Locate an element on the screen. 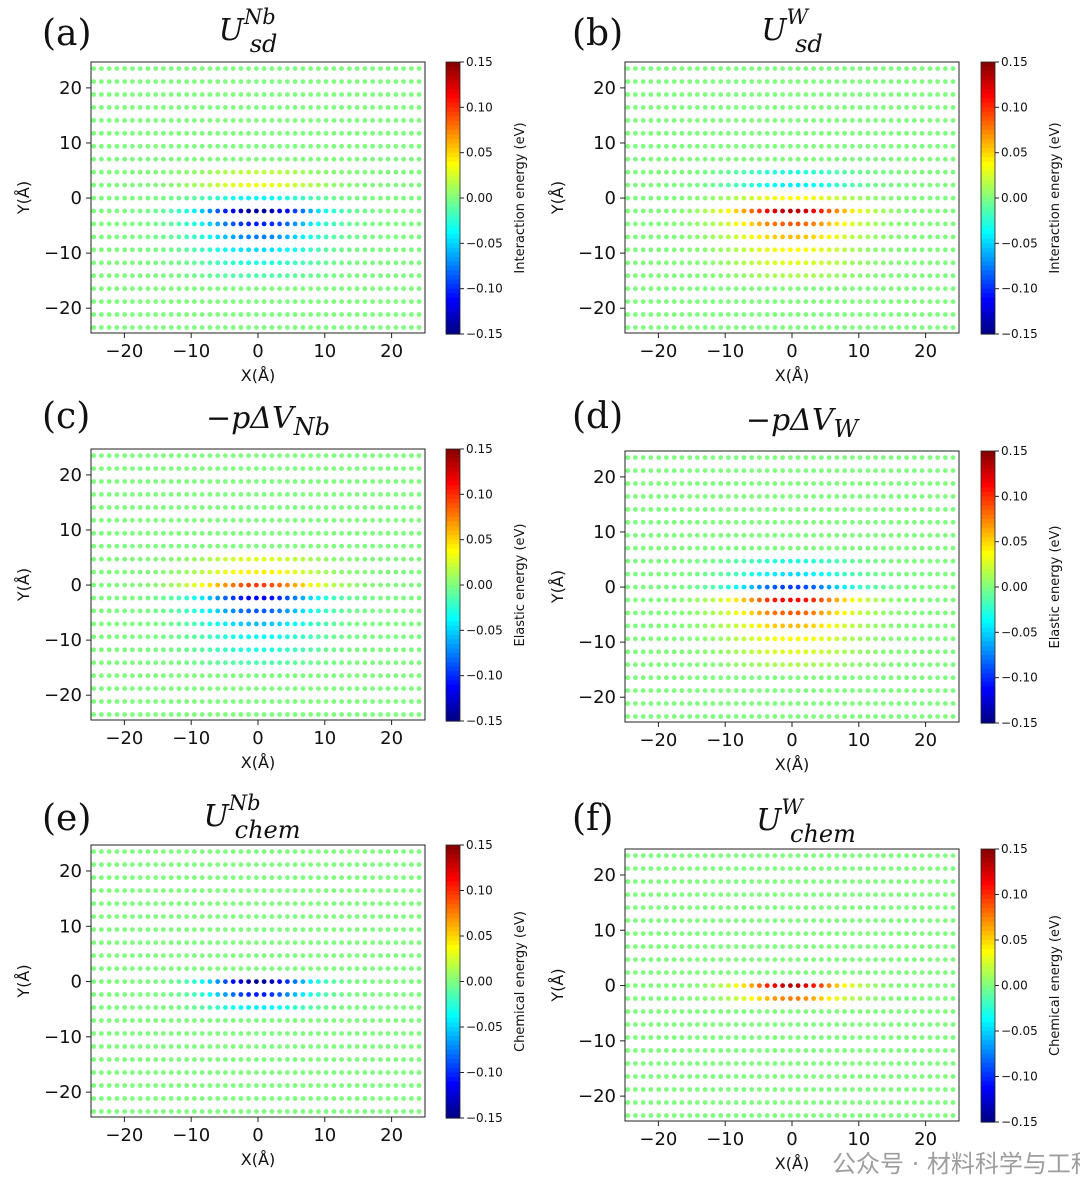  colorbar-tick-label: 0.15 is located at coordinates (1014, 451).